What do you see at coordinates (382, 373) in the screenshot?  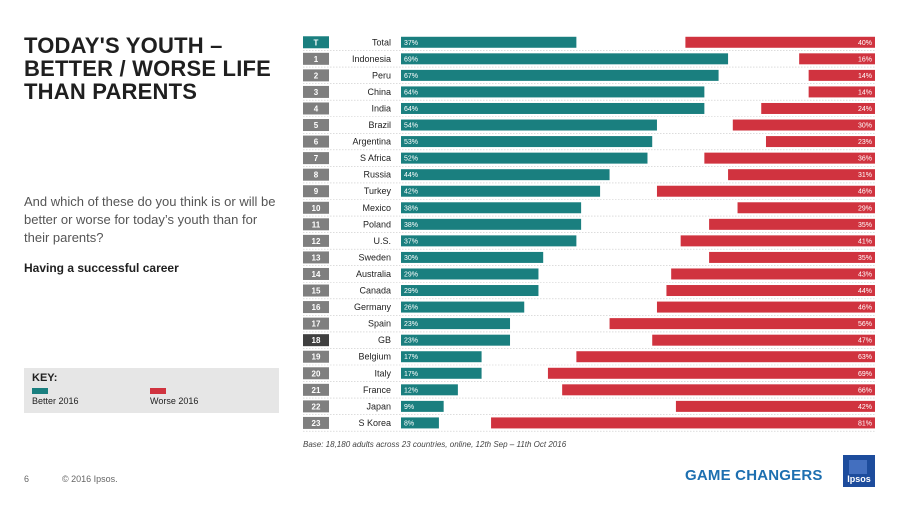 I see `country-label: Italy` at bounding box center [382, 373].